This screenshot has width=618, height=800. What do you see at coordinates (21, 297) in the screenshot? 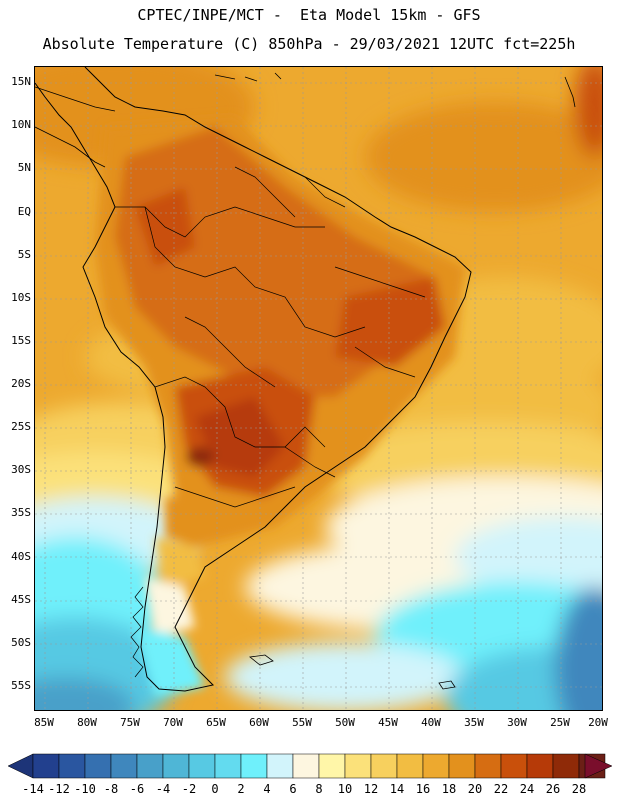
I see `lat-label: 10S` at bounding box center [21, 297].